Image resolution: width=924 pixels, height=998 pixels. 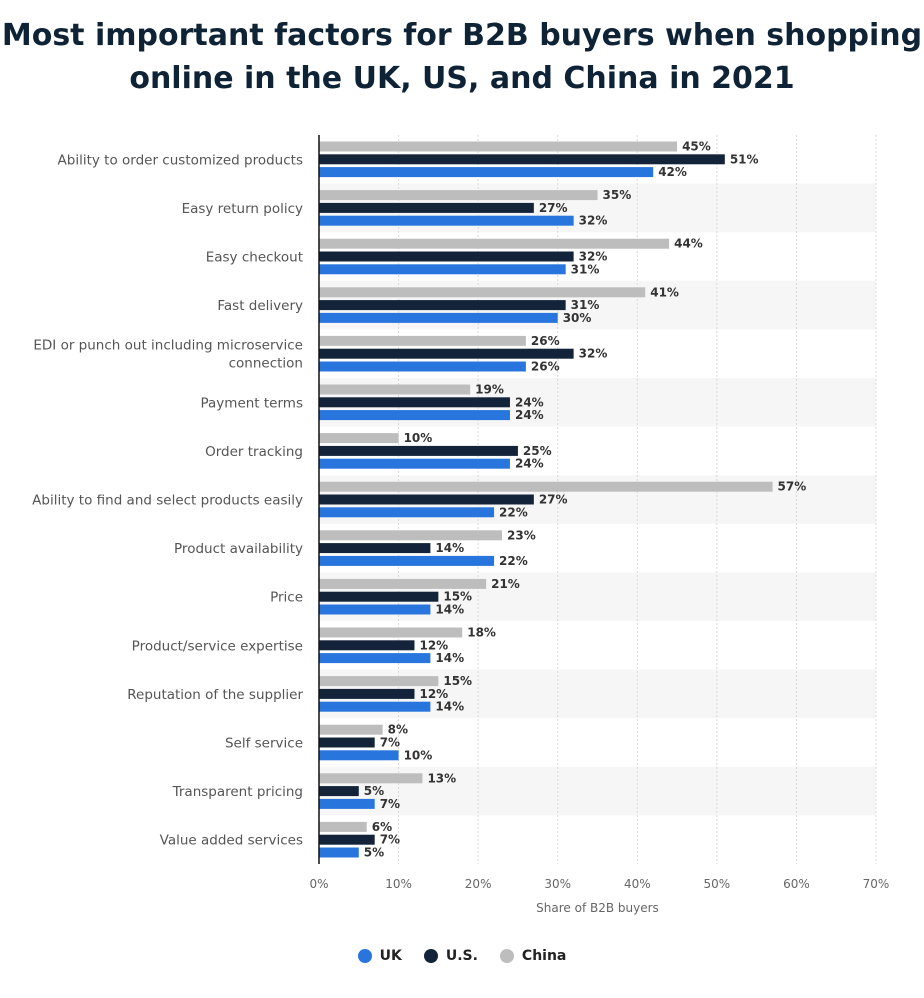 What do you see at coordinates (231, 841) in the screenshot?
I see `category-label: Value added services` at bounding box center [231, 841].